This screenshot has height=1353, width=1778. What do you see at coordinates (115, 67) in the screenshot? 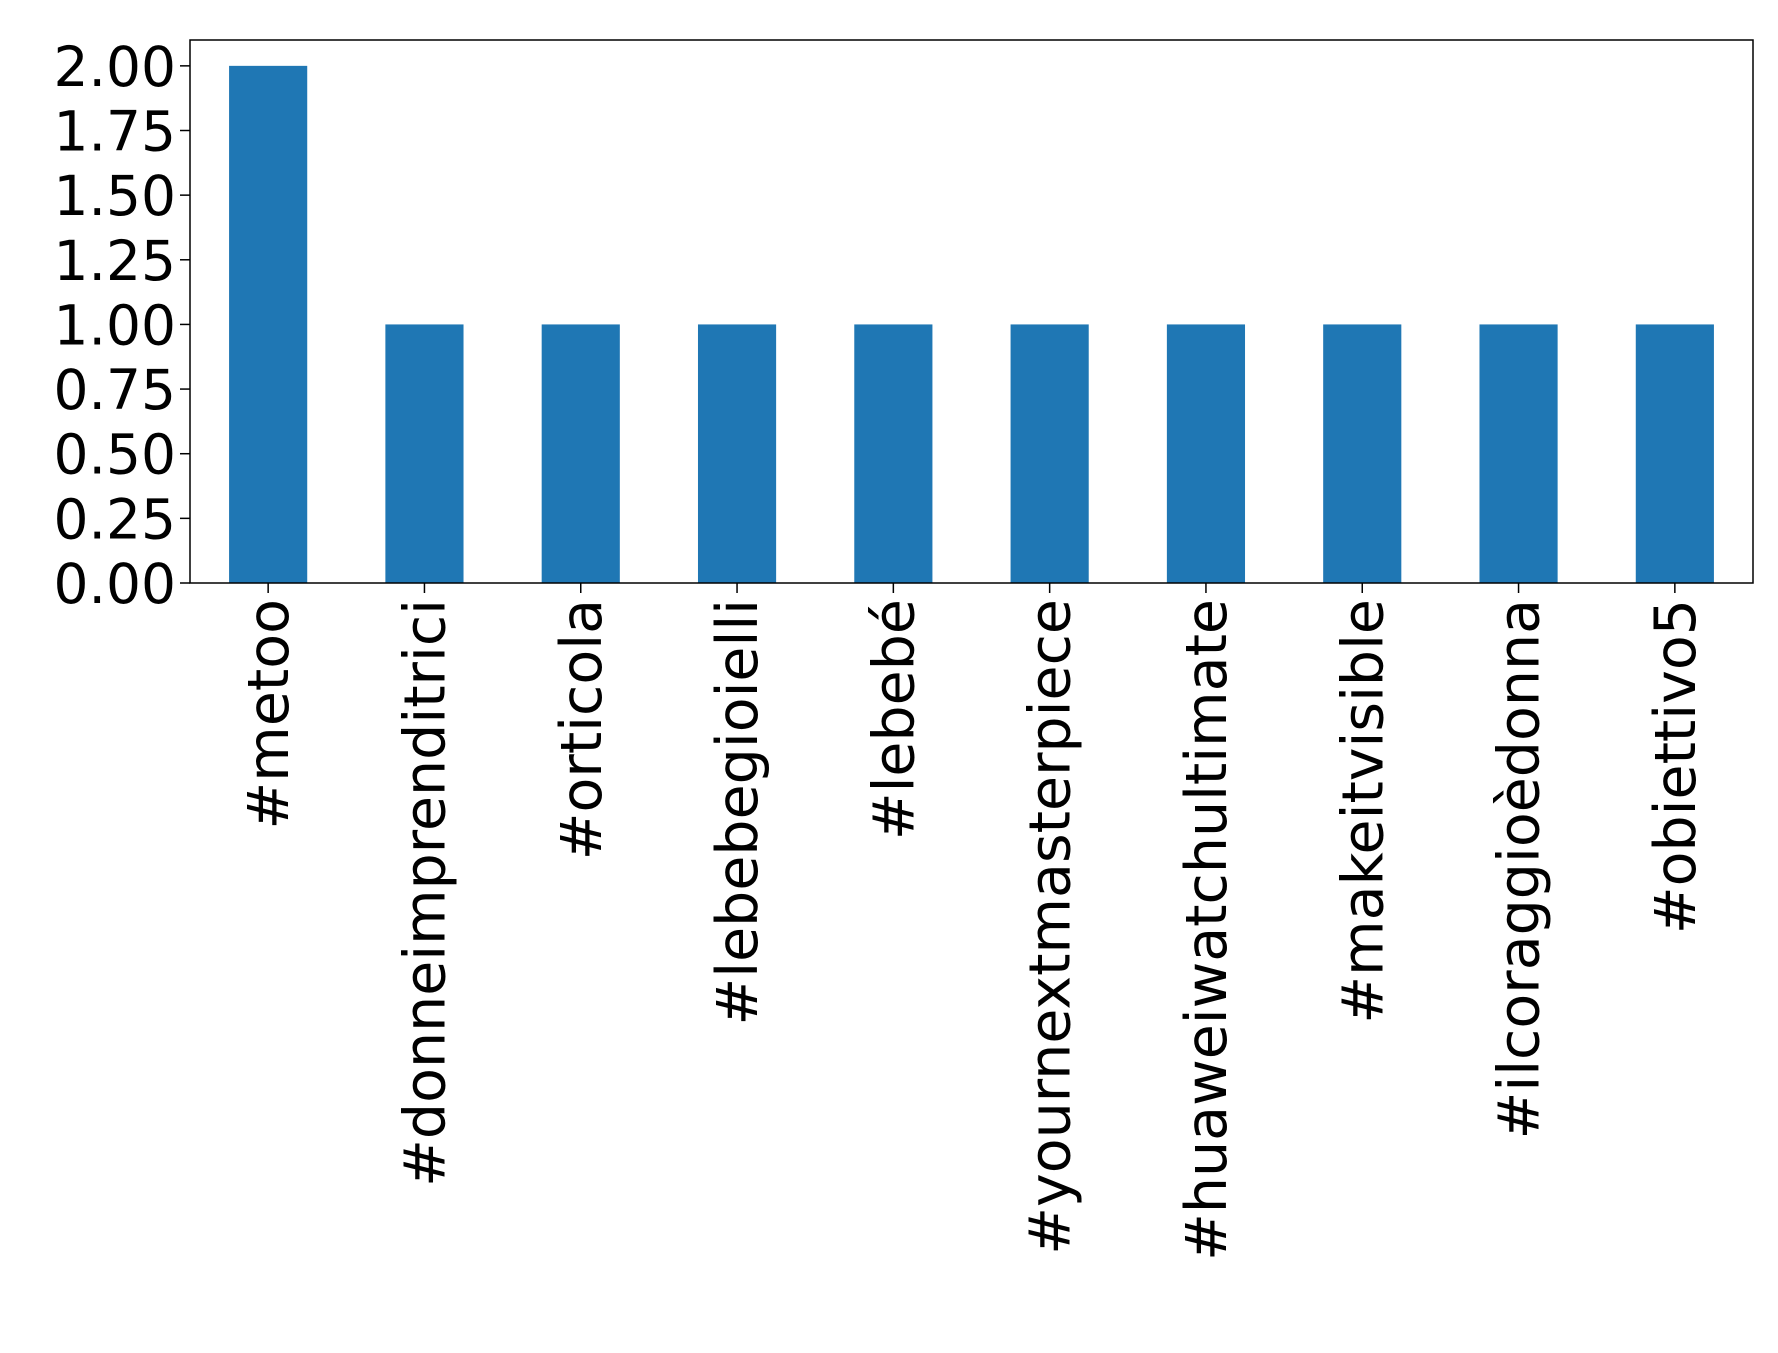
I see `y-tick-label: 2.00` at bounding box center [115, 67].